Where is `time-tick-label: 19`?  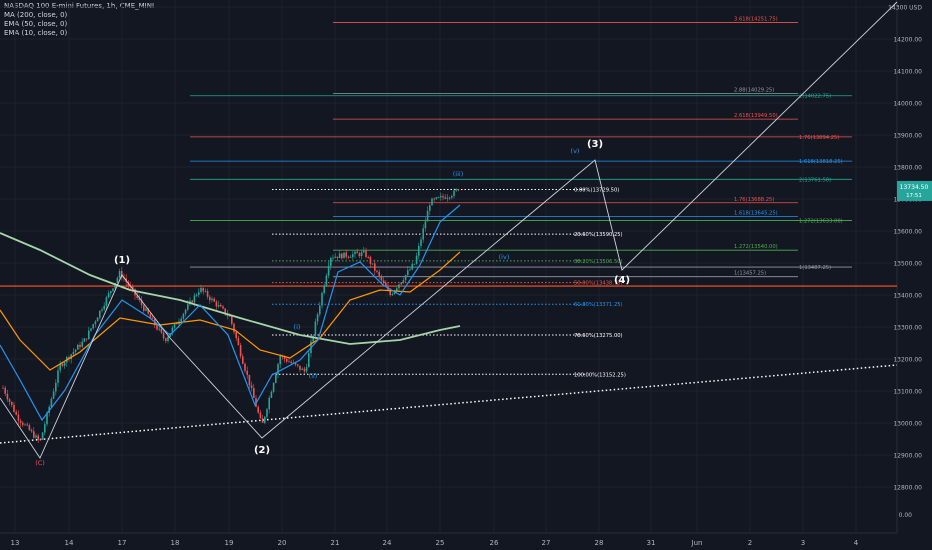 time-tick-label: 19 is located at coordinates (229, 543).